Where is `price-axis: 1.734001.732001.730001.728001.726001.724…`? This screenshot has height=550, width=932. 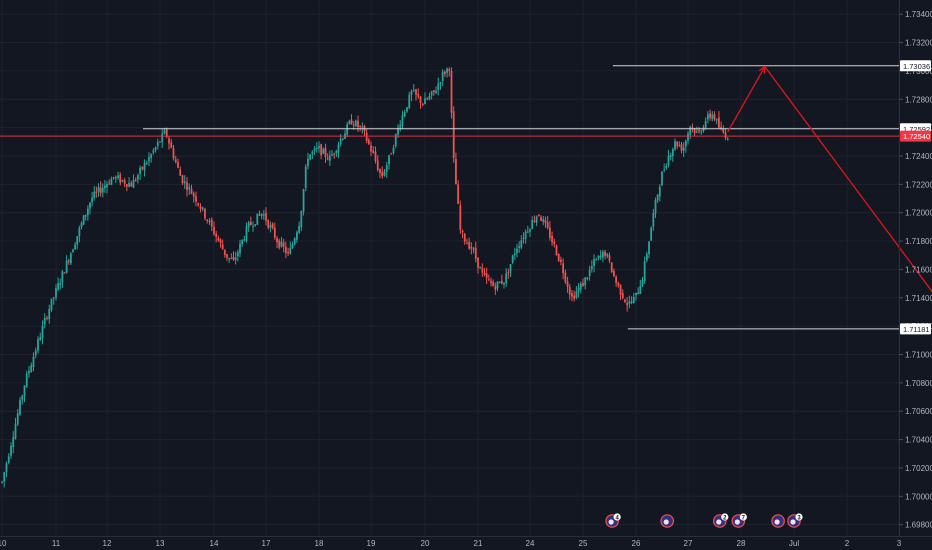 price-axis: 1.734001.732001.730001.728001.726001.724… is located at coordinates (915, 268).